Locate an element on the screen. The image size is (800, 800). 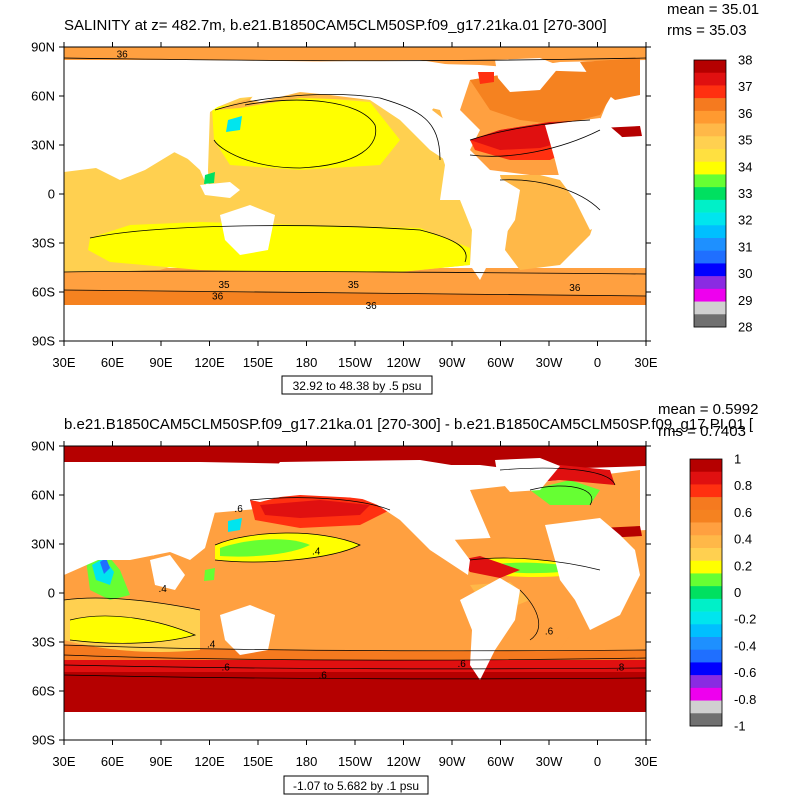
colorbar: 38 37 36 35 34 33 32 31 30 29 28 is located at coordinates (722, 194).